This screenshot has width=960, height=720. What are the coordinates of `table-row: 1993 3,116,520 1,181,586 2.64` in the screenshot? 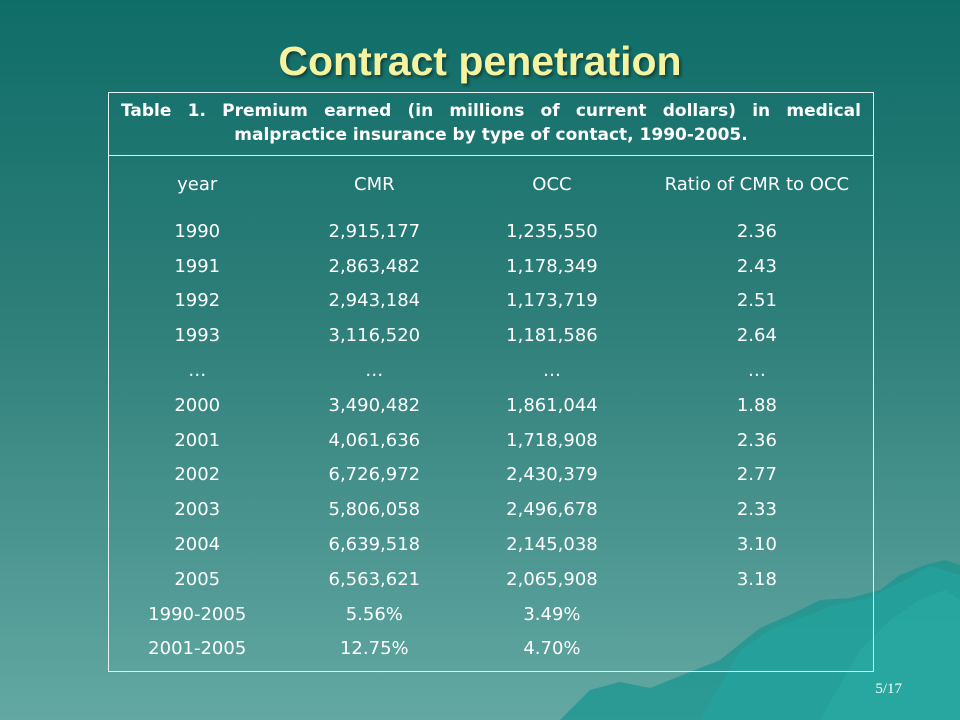 It's located at (491, 335).